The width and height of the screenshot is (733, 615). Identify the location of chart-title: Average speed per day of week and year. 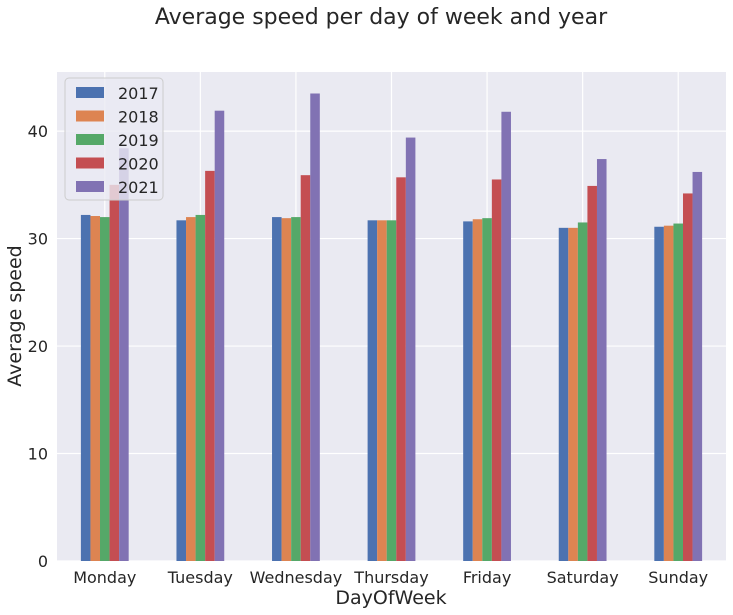
(381, 17).